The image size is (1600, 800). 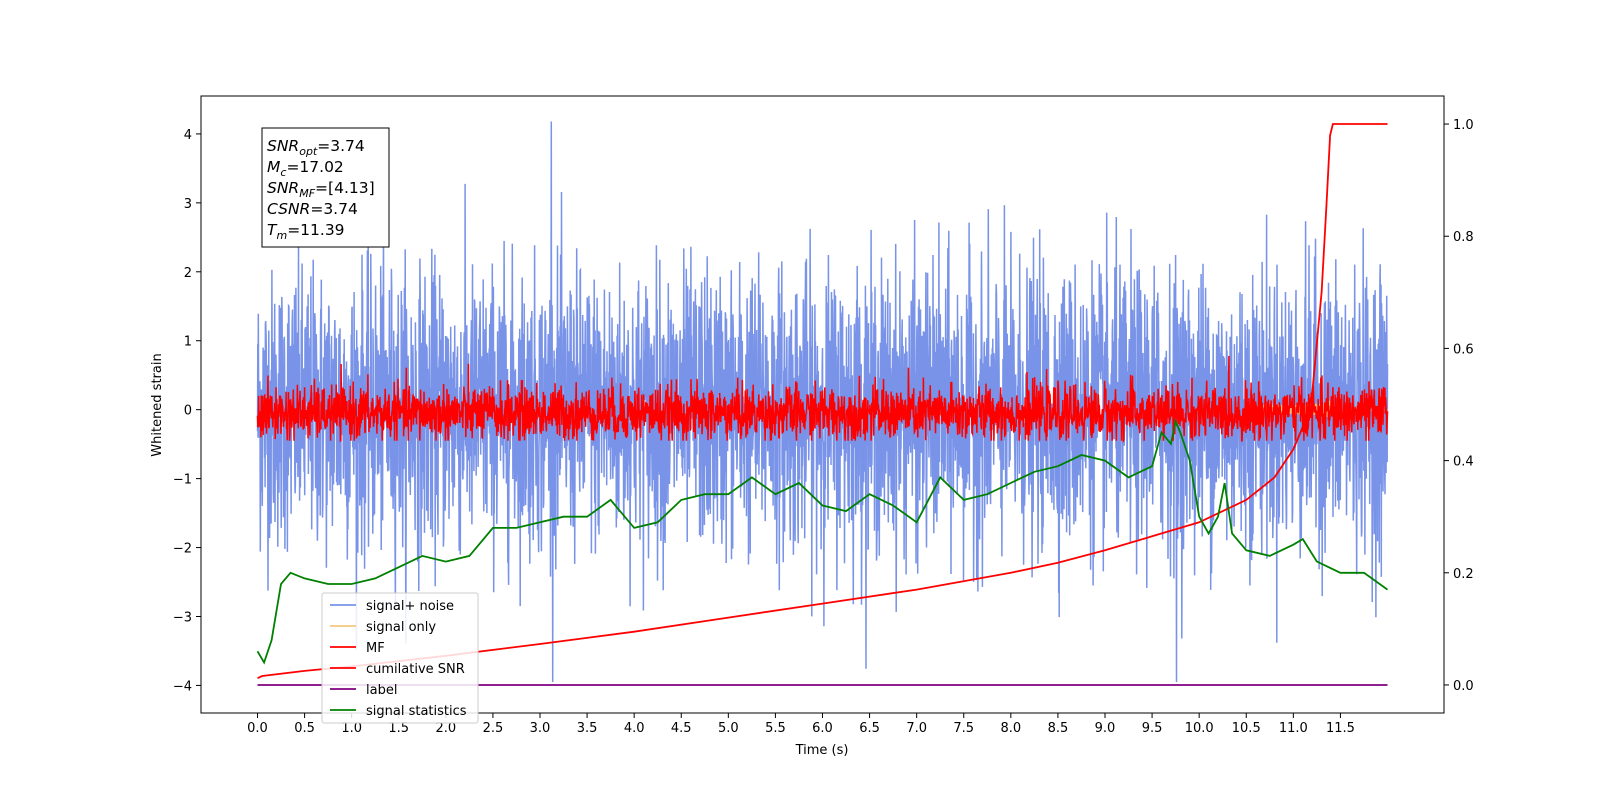 What do you see at coordinates (1010, 728) in the screenshot?
I see `x-tick-label: 8.0` at bounding box center [1010, 728].